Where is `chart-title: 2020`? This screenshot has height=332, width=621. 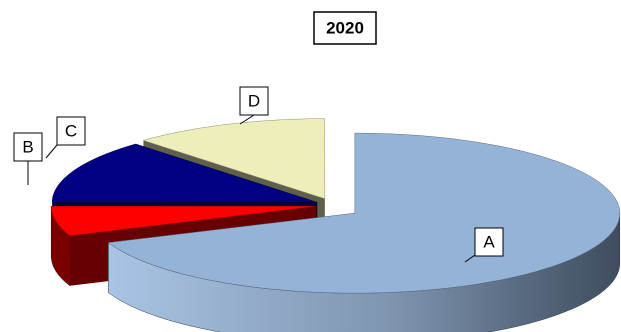
chart-title: 2020 is located at coordinates (345, 27).